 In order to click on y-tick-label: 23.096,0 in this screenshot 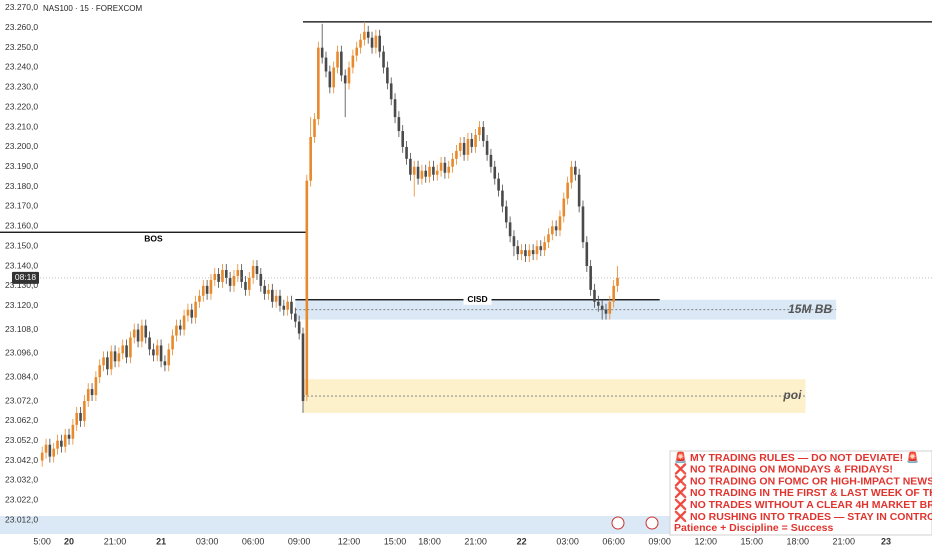, I will do `click(21, 353)`.